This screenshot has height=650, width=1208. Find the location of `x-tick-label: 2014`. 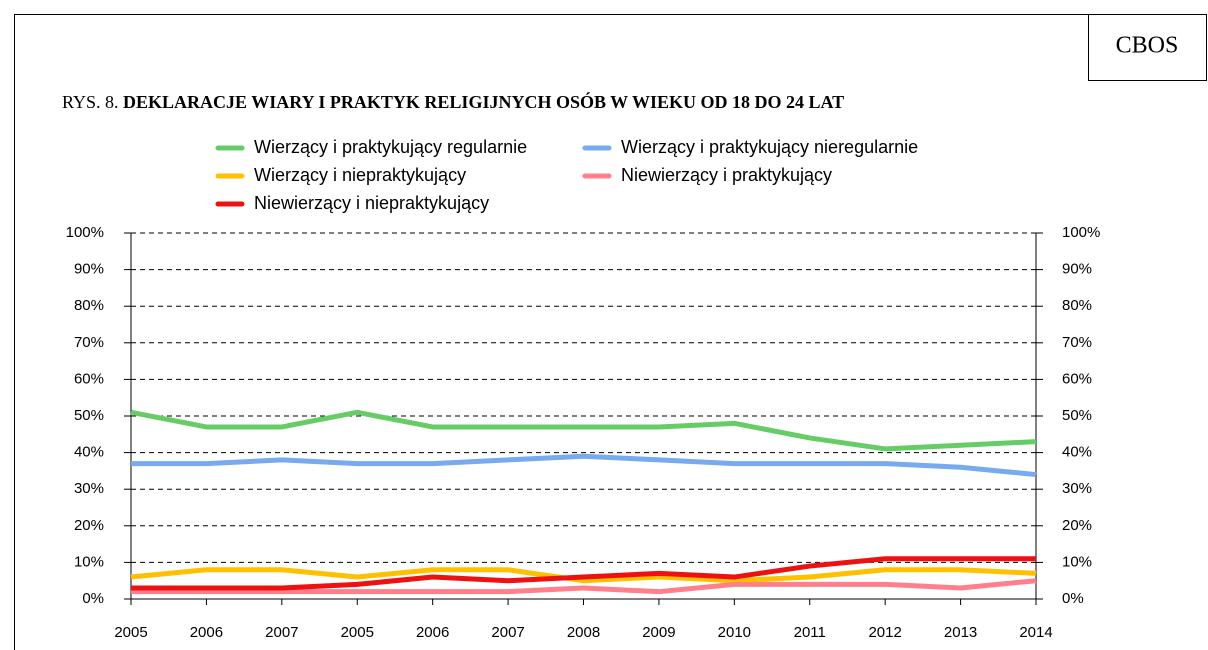

x-tick-label: 2014 is located at coordinates (1035, 632).